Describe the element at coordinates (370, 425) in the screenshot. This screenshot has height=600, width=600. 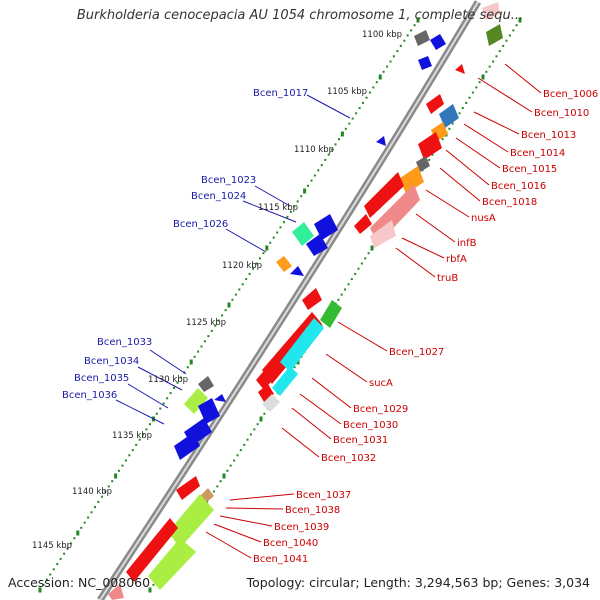
I see `gene-label-bcen-1030: Bcen_1030` at that location.